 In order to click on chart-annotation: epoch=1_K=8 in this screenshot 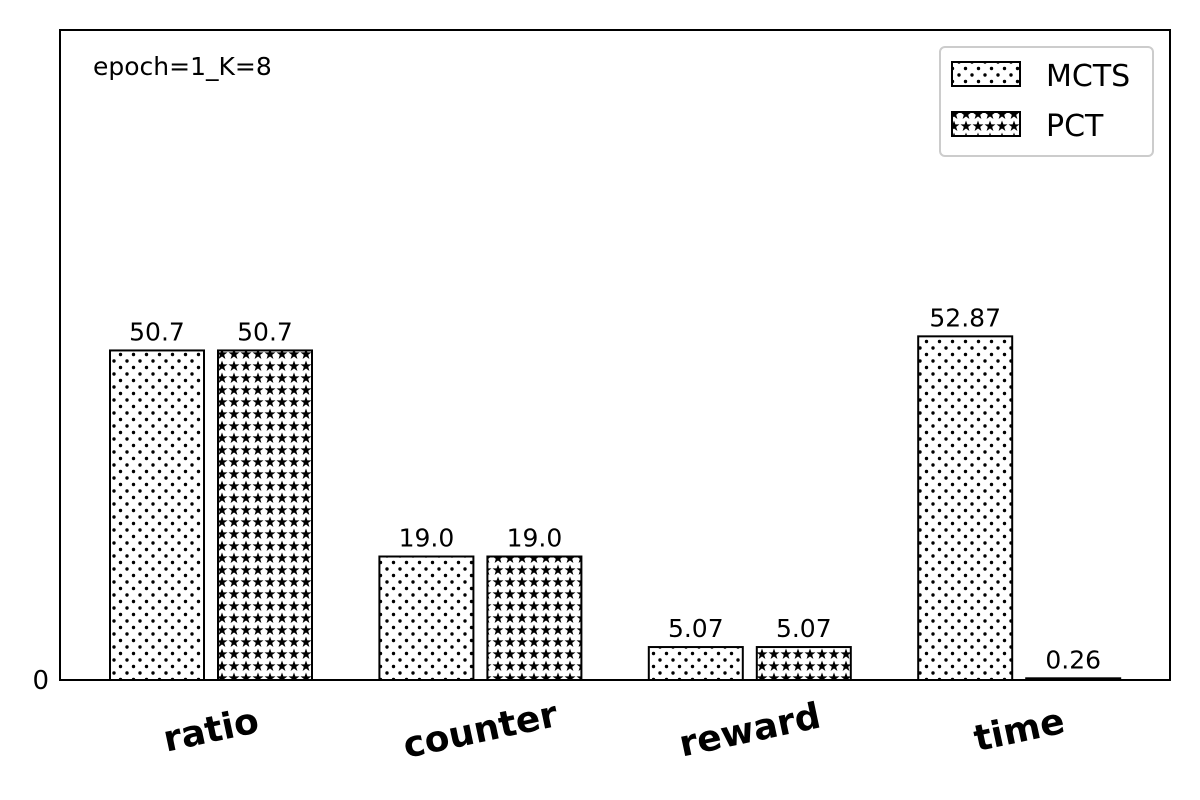, I will do `click(182, 66)`.